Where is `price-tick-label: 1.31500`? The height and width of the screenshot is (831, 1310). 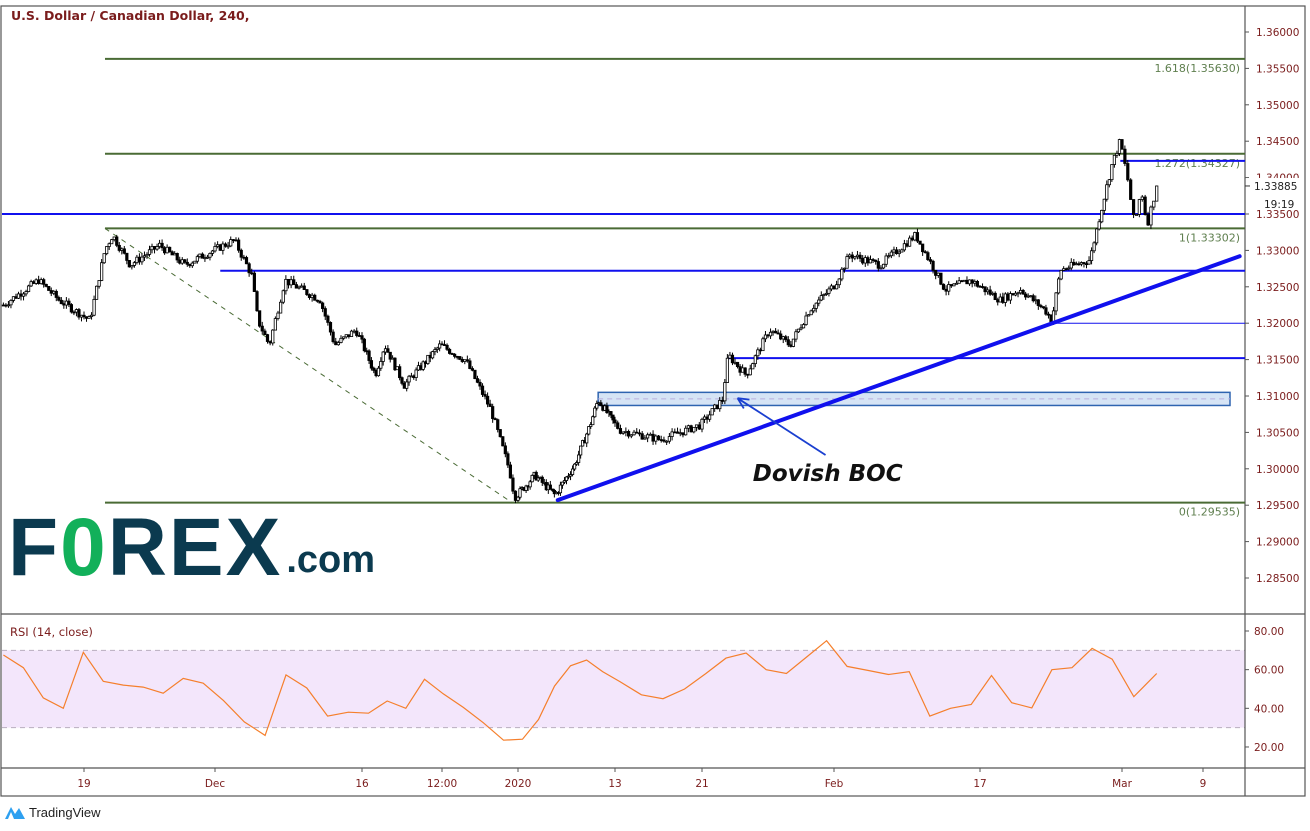
price-tick-label: 1.31500 is located at coordinates (1277, 361).